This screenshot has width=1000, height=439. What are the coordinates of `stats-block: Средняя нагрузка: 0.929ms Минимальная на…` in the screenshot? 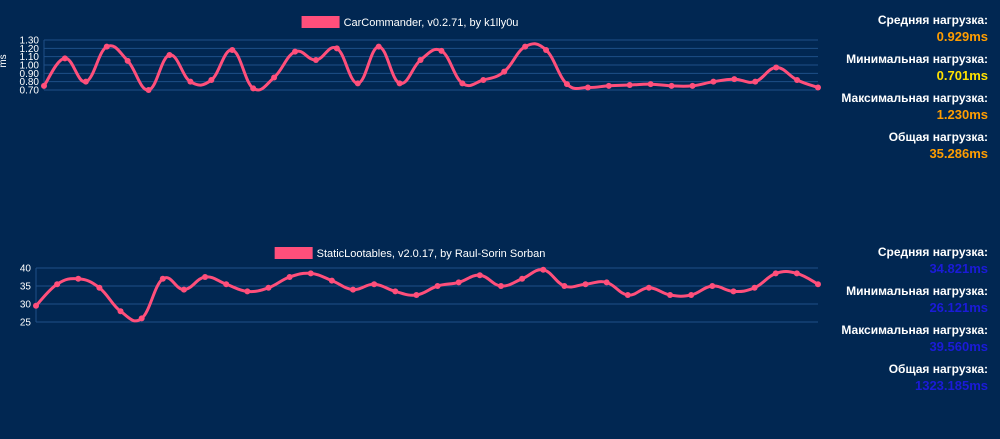 It's located at (914, 90).